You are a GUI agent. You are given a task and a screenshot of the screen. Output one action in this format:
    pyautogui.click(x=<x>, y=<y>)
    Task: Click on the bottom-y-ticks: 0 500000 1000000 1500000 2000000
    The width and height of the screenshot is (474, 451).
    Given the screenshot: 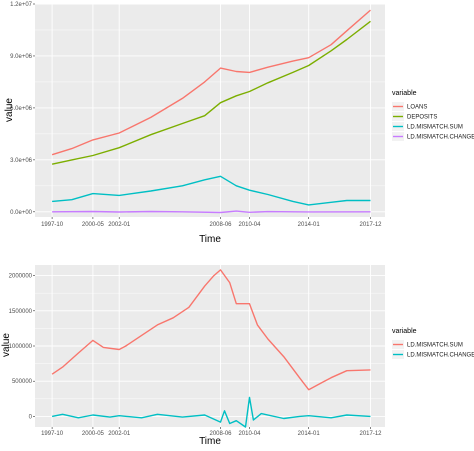 What is the action you would take?
    pyautogui.click(x=22, y=347)
    